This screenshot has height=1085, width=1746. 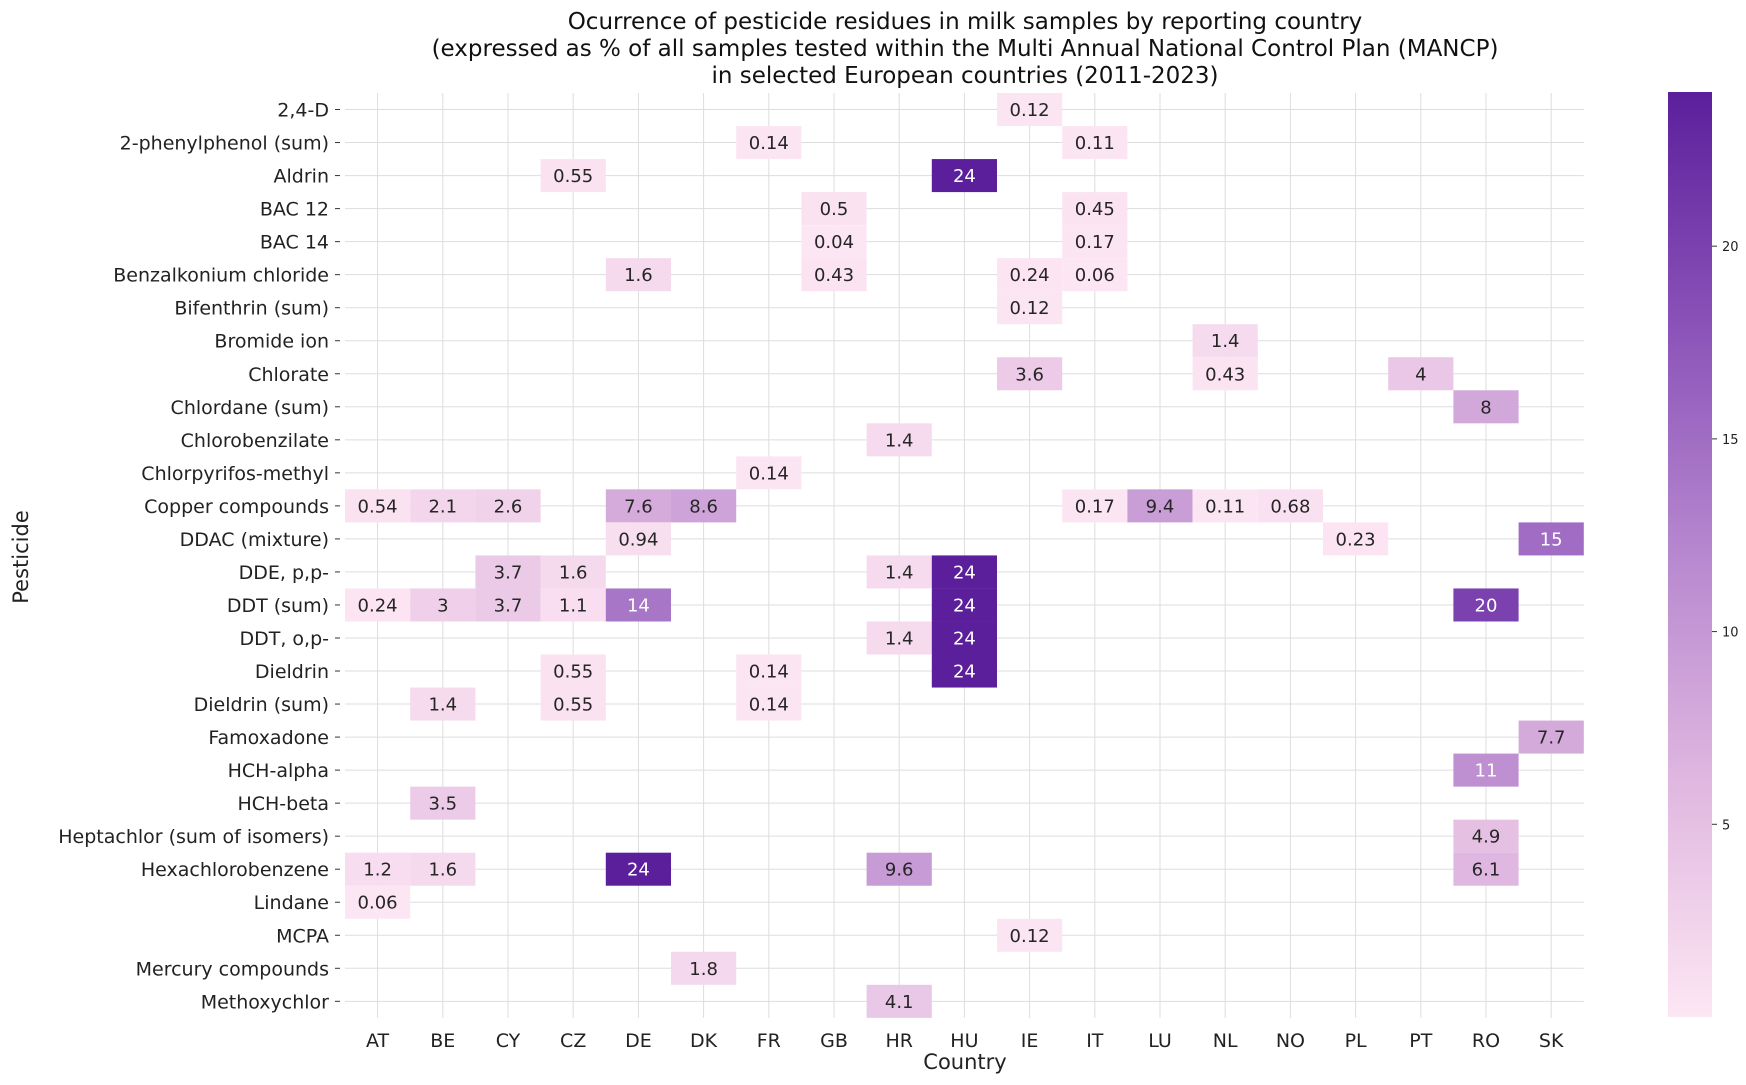 I want to click on cell-value-label: 14, so click(x=638, y=605).